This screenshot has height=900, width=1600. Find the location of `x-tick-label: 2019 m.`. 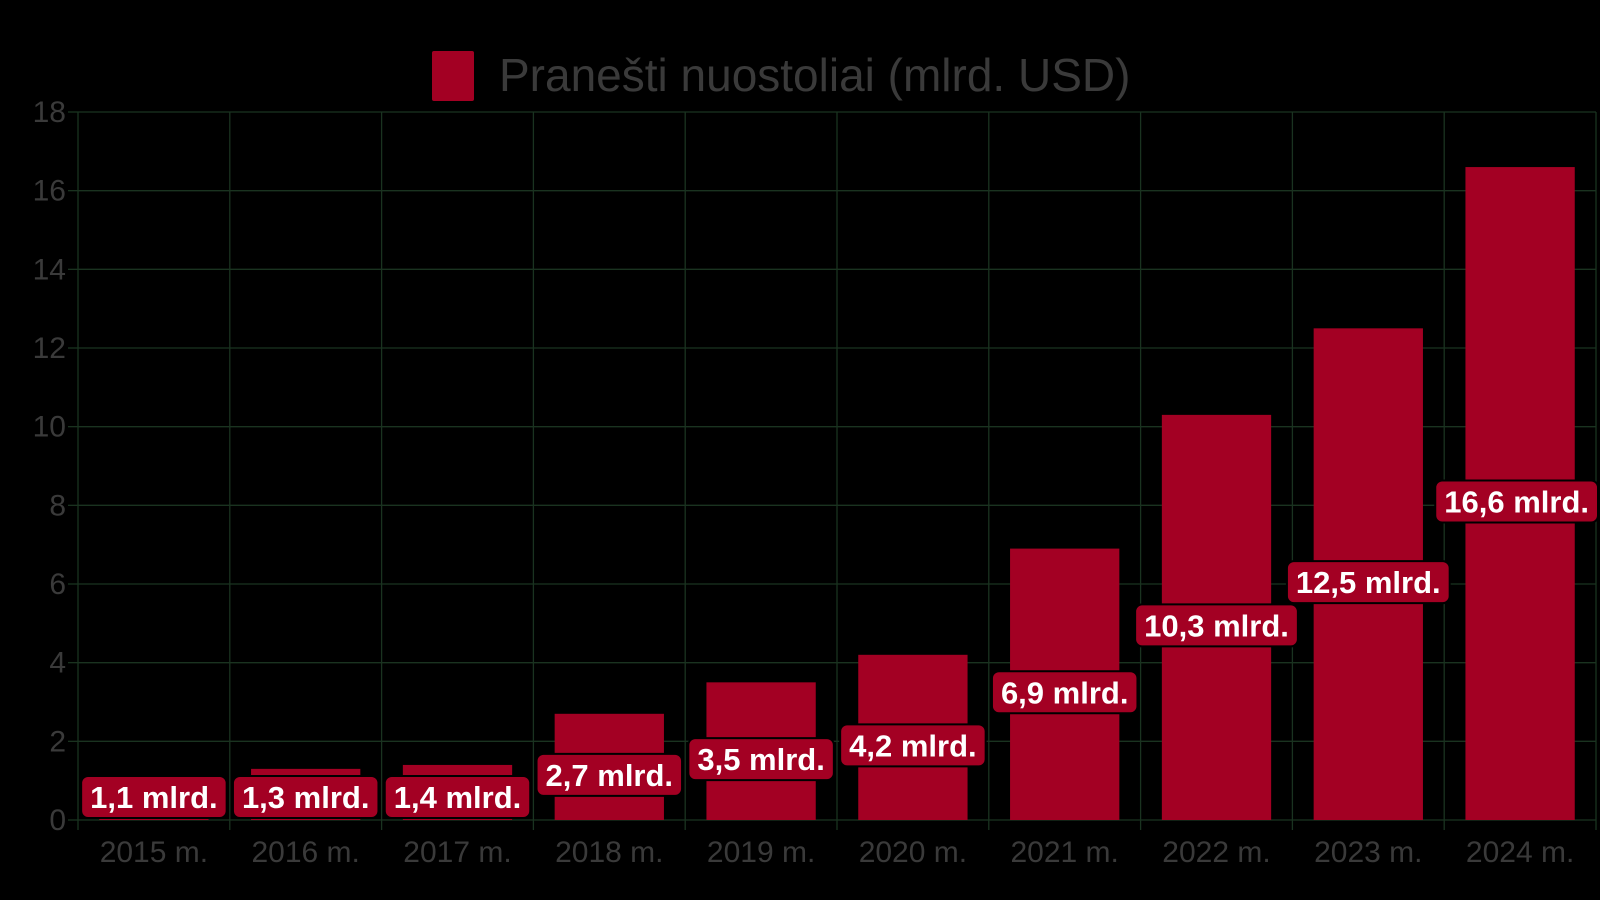

x-tick-label: 2019 m. is located at coordinates (761, 852).